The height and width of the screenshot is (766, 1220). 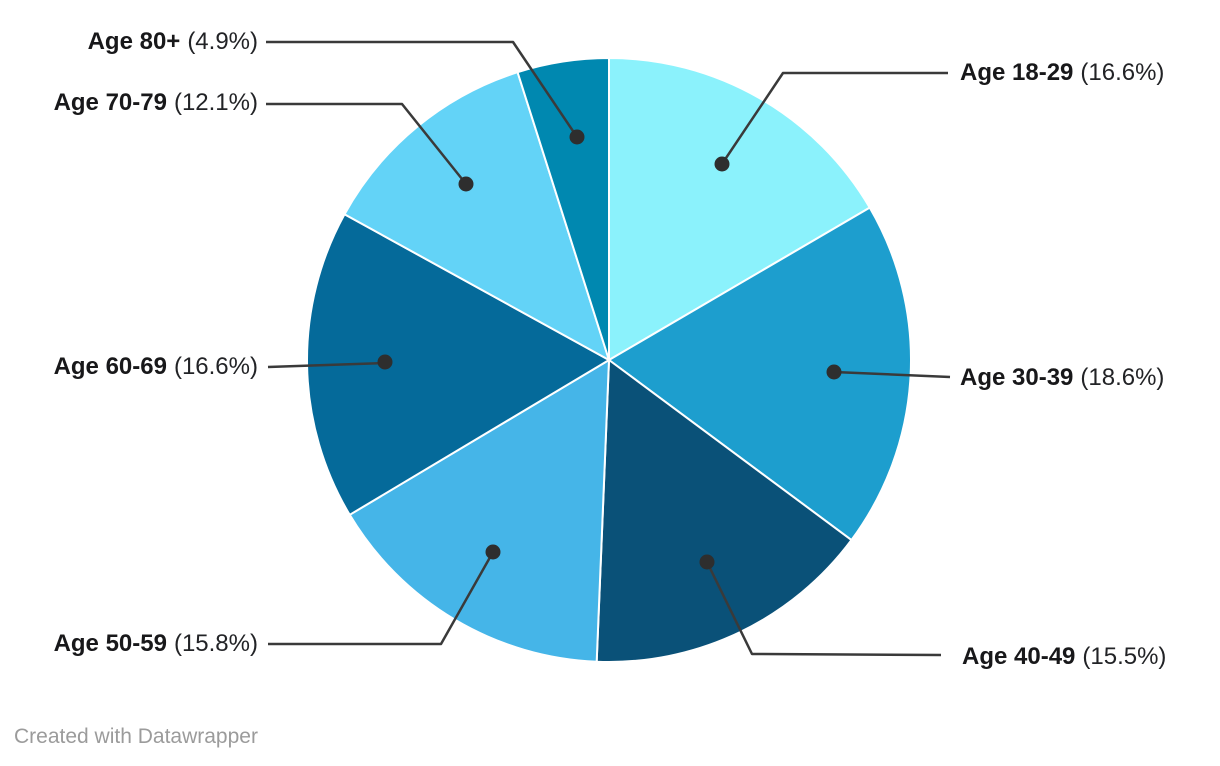 What do you see at coordinates (1124, 656) in the screenshot?
I see `slice-label-percent: (15.5%)` at bounding box center [1124, 656].